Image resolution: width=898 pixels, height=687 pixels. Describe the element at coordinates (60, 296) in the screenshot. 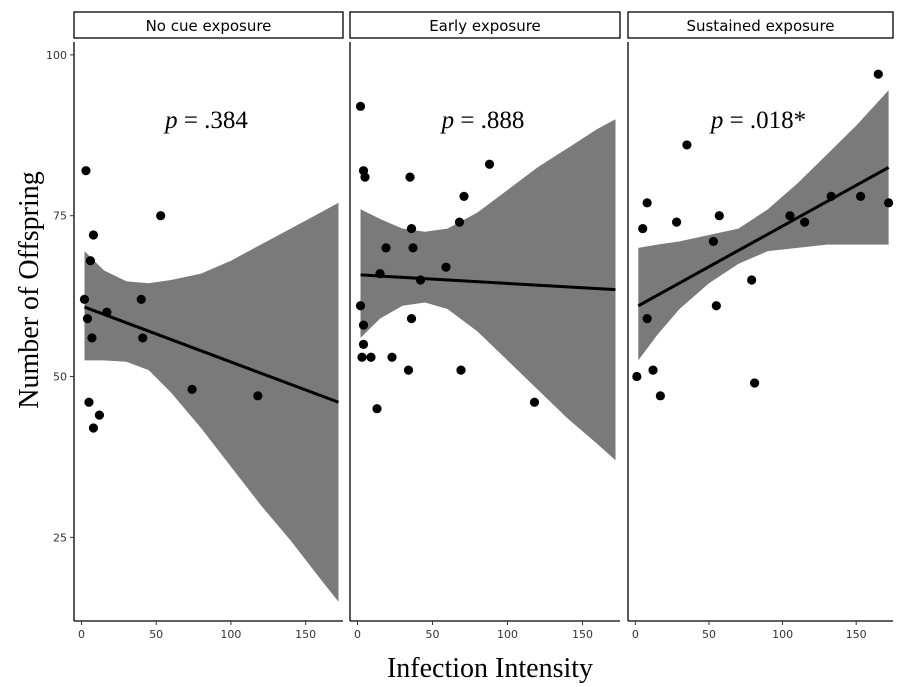

I see `y-axis: 25 50 75 100` at that location.